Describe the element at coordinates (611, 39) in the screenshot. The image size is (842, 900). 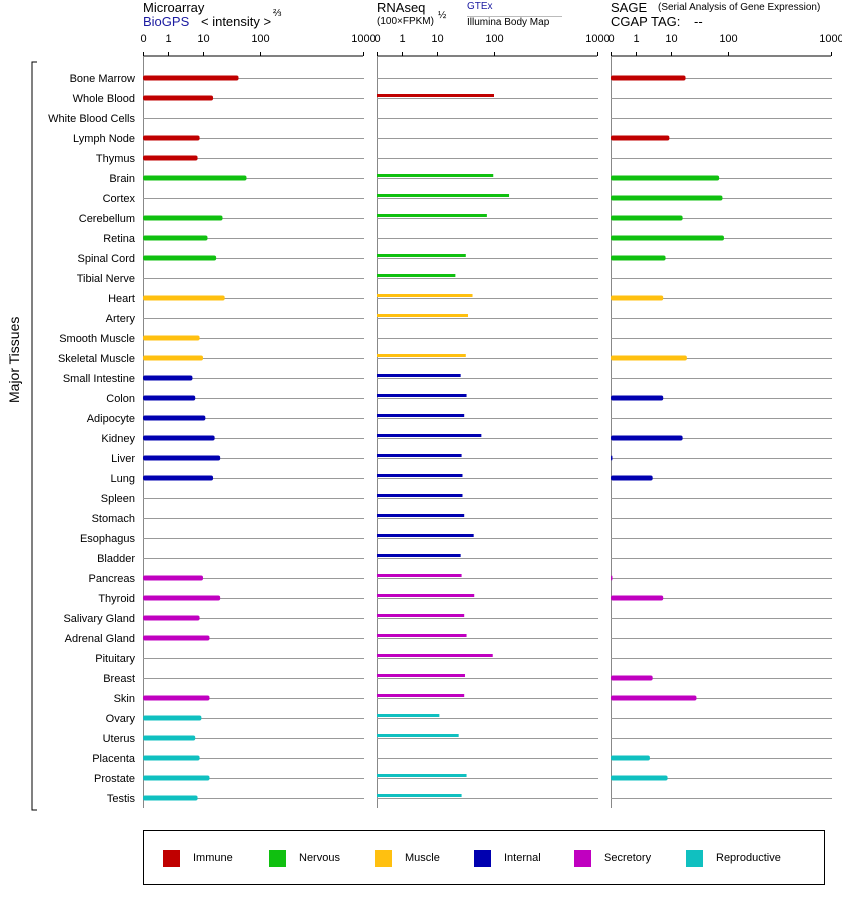
I see `sage-tick-label: 0` at that location.